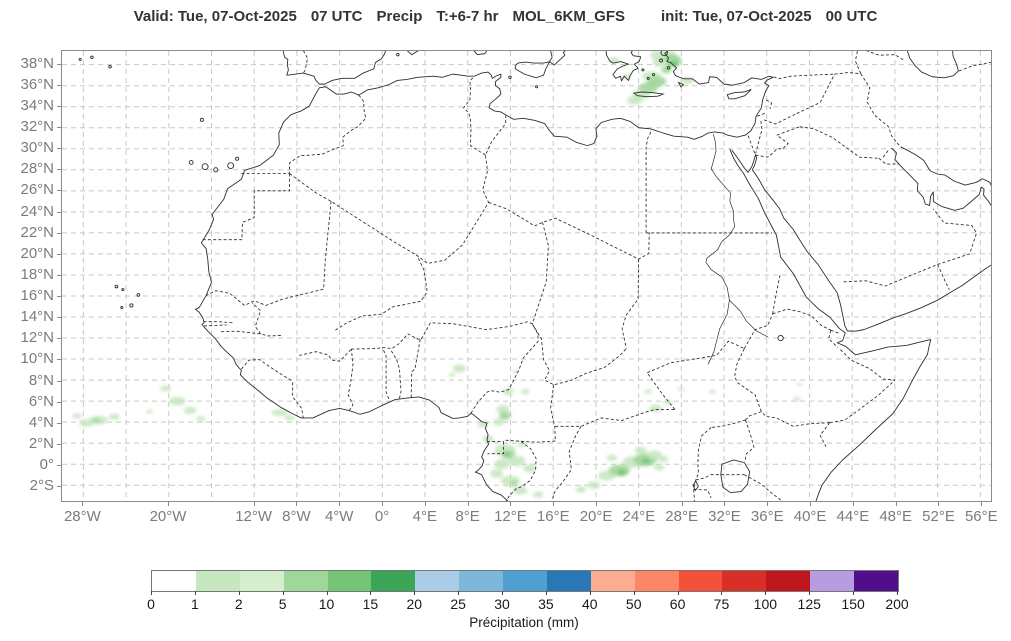  I want to click on border-yemen-saudi-oman-uae, so click(910, 249).